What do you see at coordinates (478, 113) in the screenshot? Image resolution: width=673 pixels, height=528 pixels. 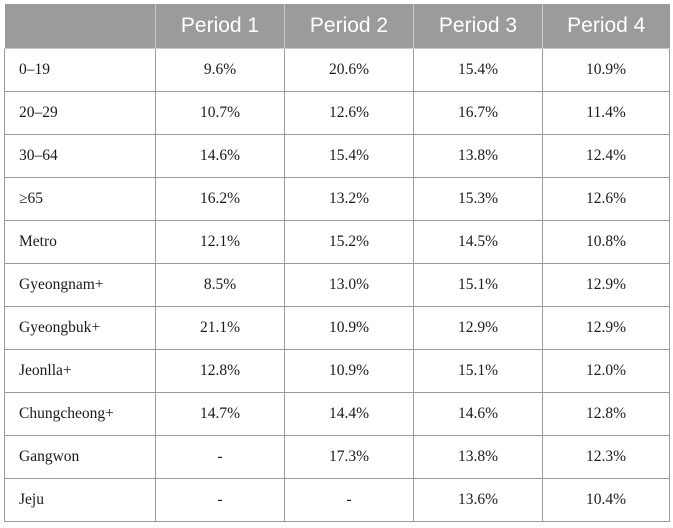 I see `table-cell: 16.7%` at bounding box center [478, 113].